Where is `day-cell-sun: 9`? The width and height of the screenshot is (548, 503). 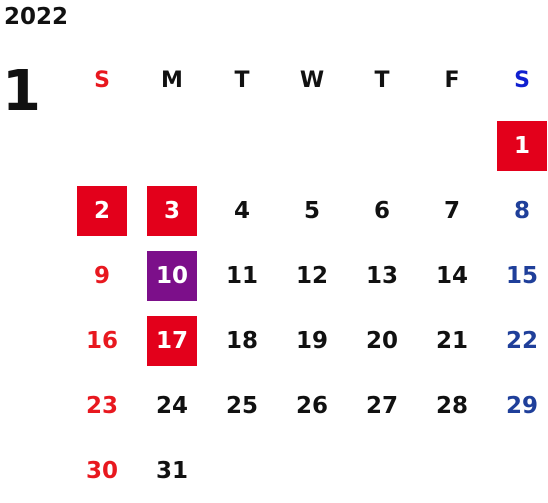 day-cell-sun: 9 is located at coordinates (102, 275).